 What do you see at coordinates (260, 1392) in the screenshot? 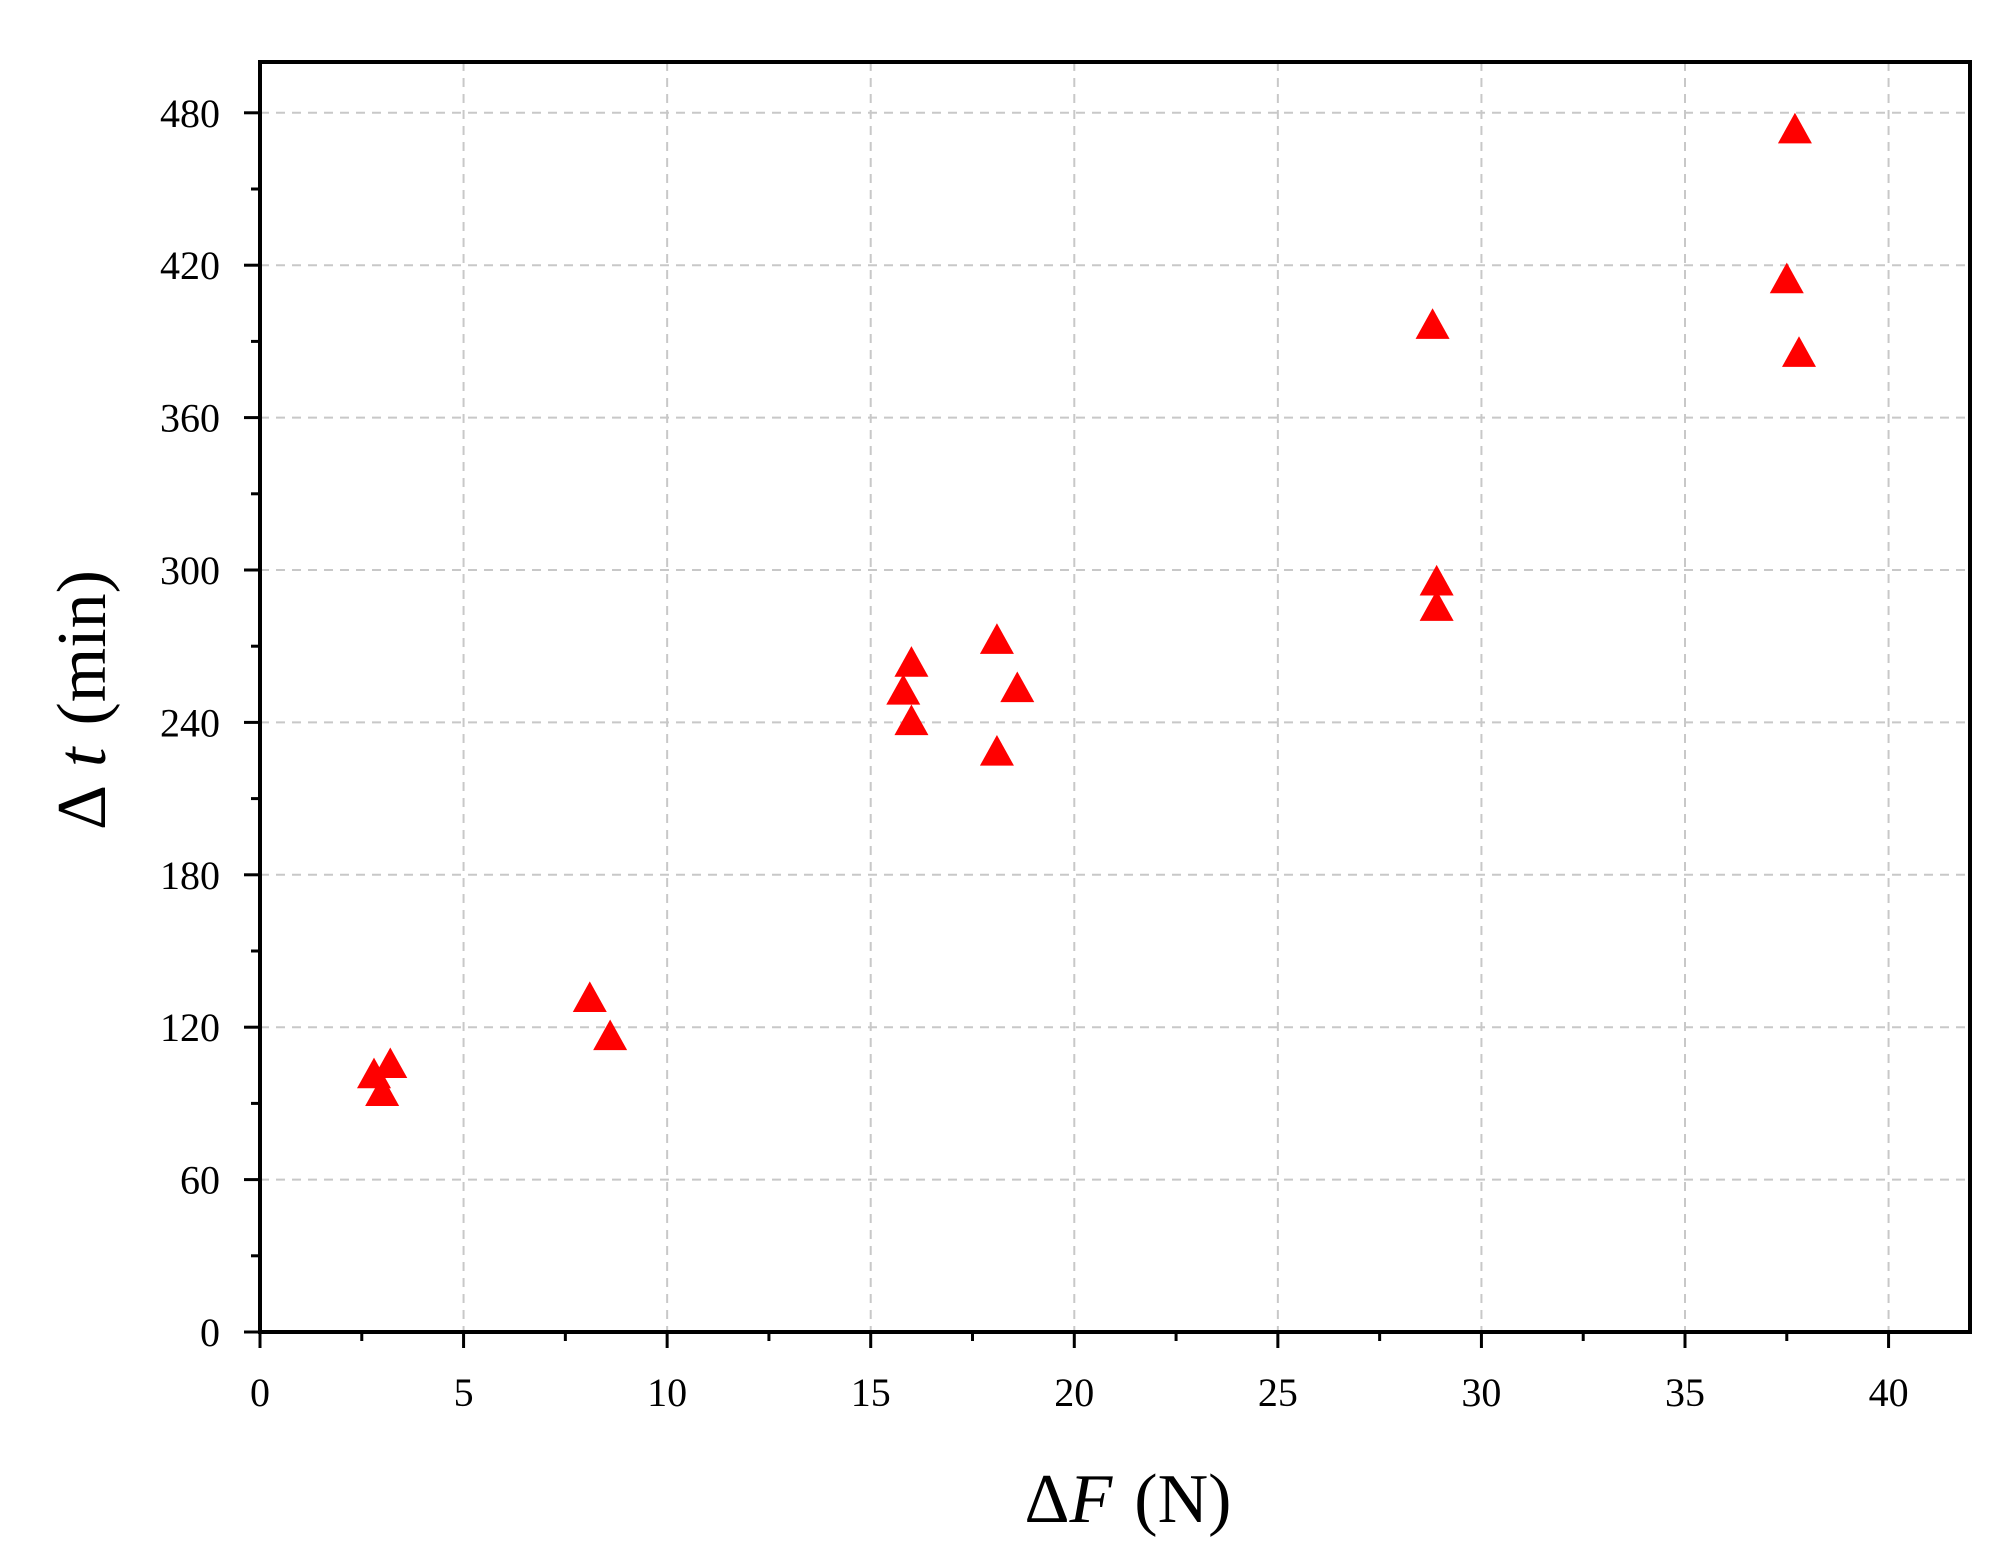
I see `x-tick-label: 0` at bounding box center [260, 1392].